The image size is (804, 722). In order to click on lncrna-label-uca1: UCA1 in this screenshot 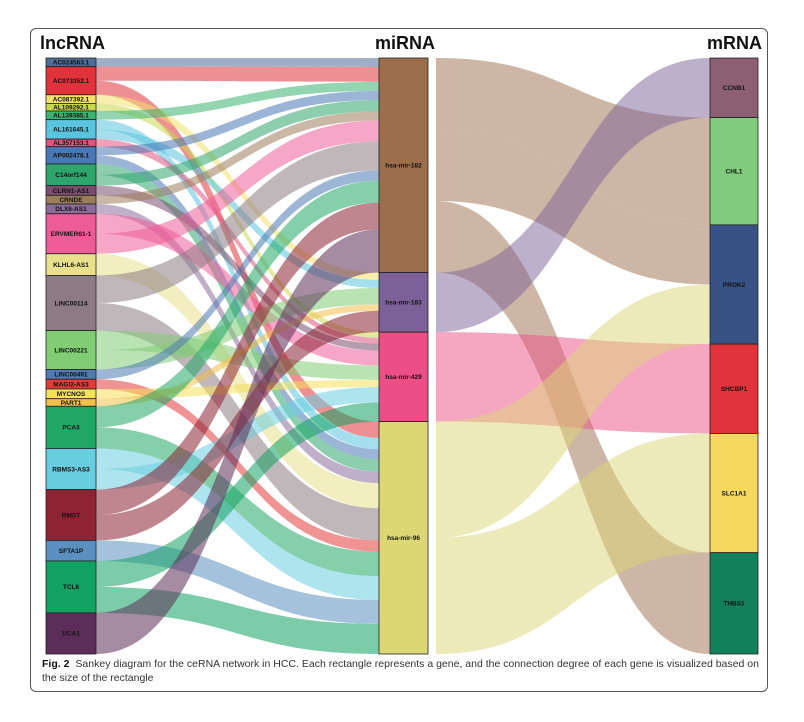, I will do `click(71, 634)`.